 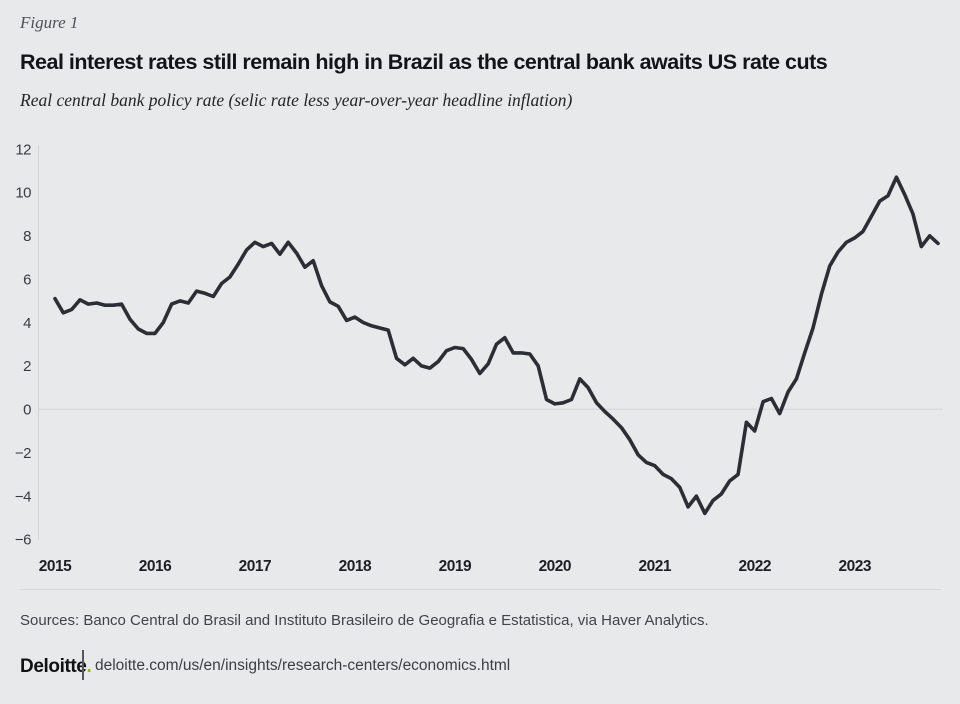 I want to click on brand-divider-bar, so click(x=83, y=665).